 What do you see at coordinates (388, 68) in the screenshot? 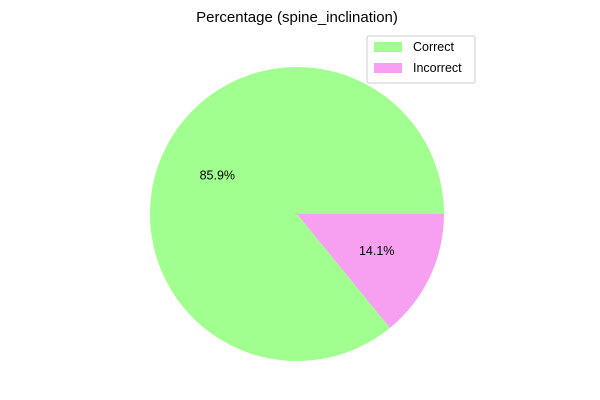
I see `legend-swatch-incorrect` at bounding box center [388, 68].